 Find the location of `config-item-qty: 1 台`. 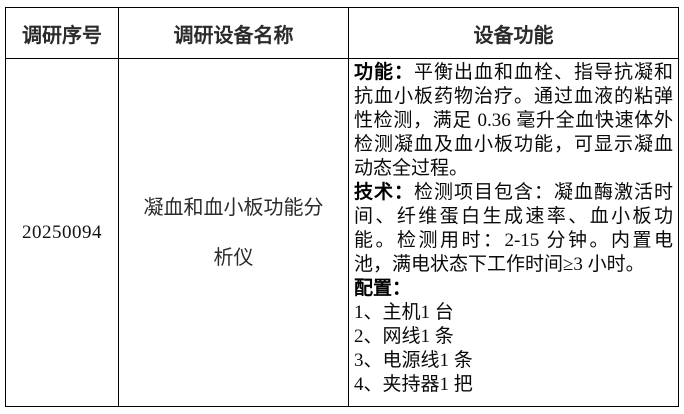

config-item-qty: 1 台 is located at coordinates (437, 312).